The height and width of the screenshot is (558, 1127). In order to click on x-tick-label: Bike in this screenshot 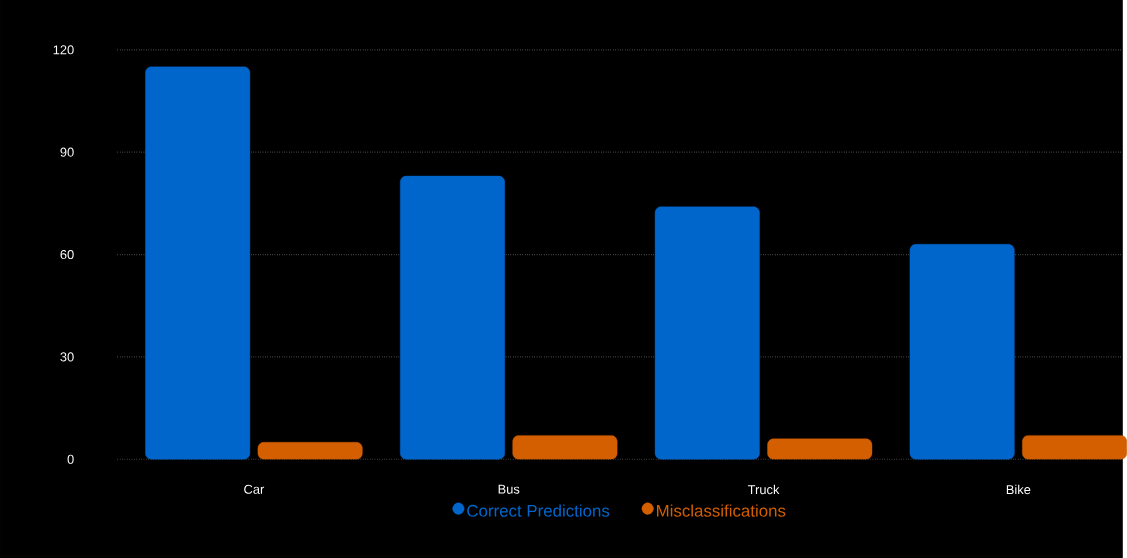, I will do `click(1018, 489)`.